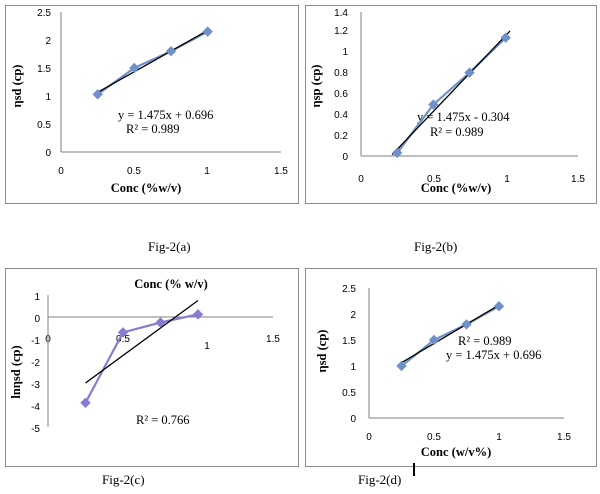 The width and height of the screenshot is (600, 494). I want to click on chart-d-ytick: 1.5, so click(349, 341).